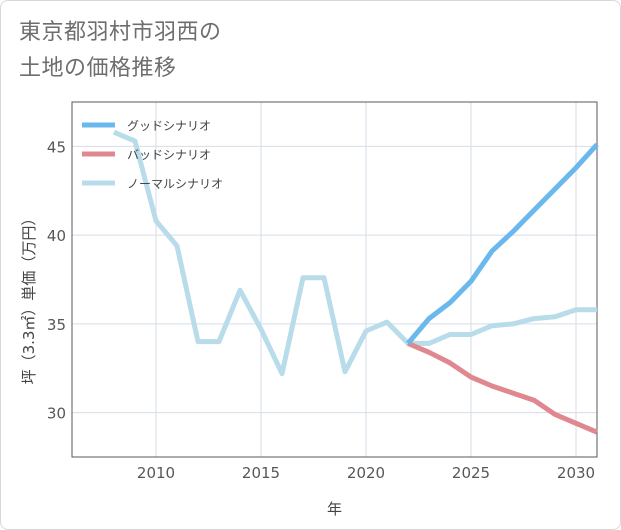  I want to click on y-axis-ticks: 30 35 40 45, so click(56, 280).